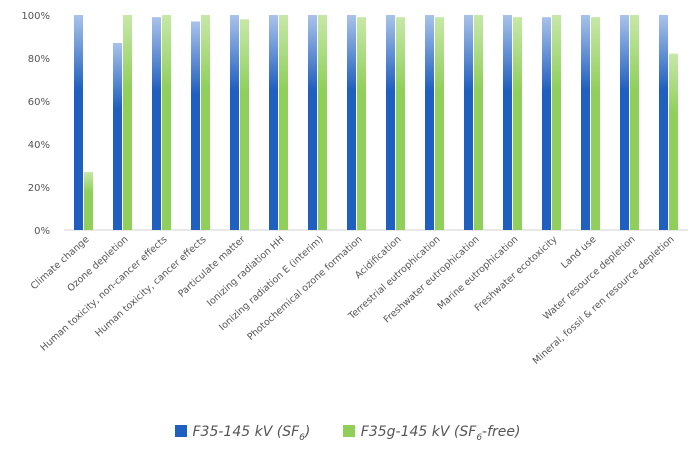 This screenshot has width=695, height=451. I want to click on y-tick-label: 0%, so click(42, 231).